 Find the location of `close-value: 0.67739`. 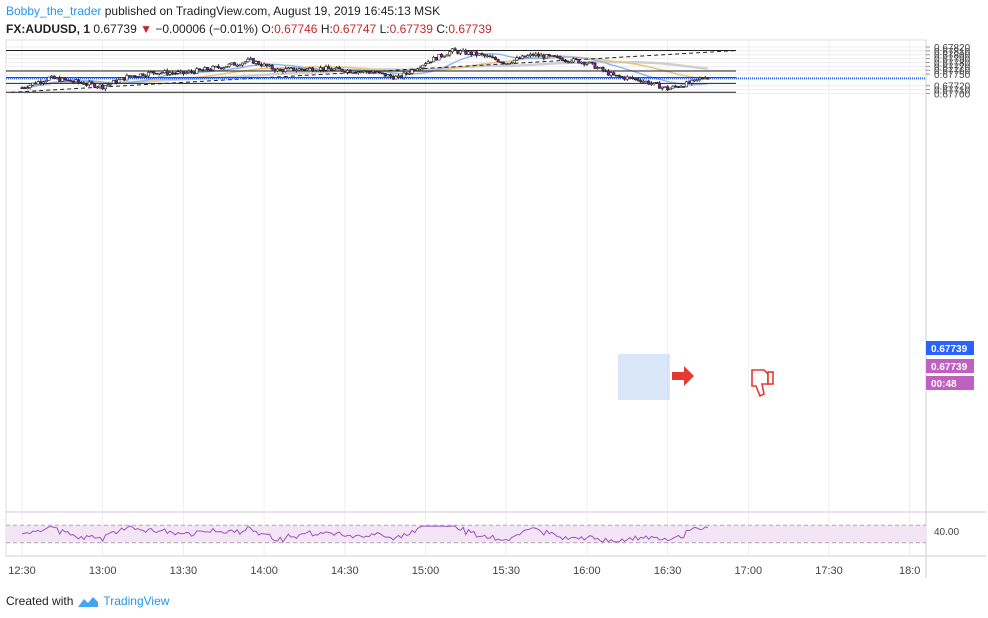

close-value: 0.67739 is located at coordinates (470, 29).